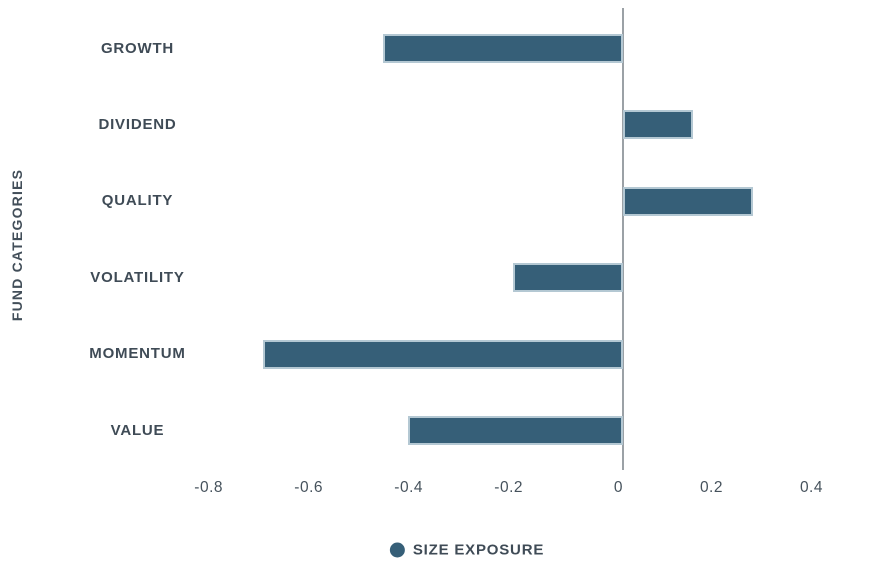  Describe the element at coordinates (408, 487) in the screenshot. I see `x-tick-label--0.4: -0.4` at that location.